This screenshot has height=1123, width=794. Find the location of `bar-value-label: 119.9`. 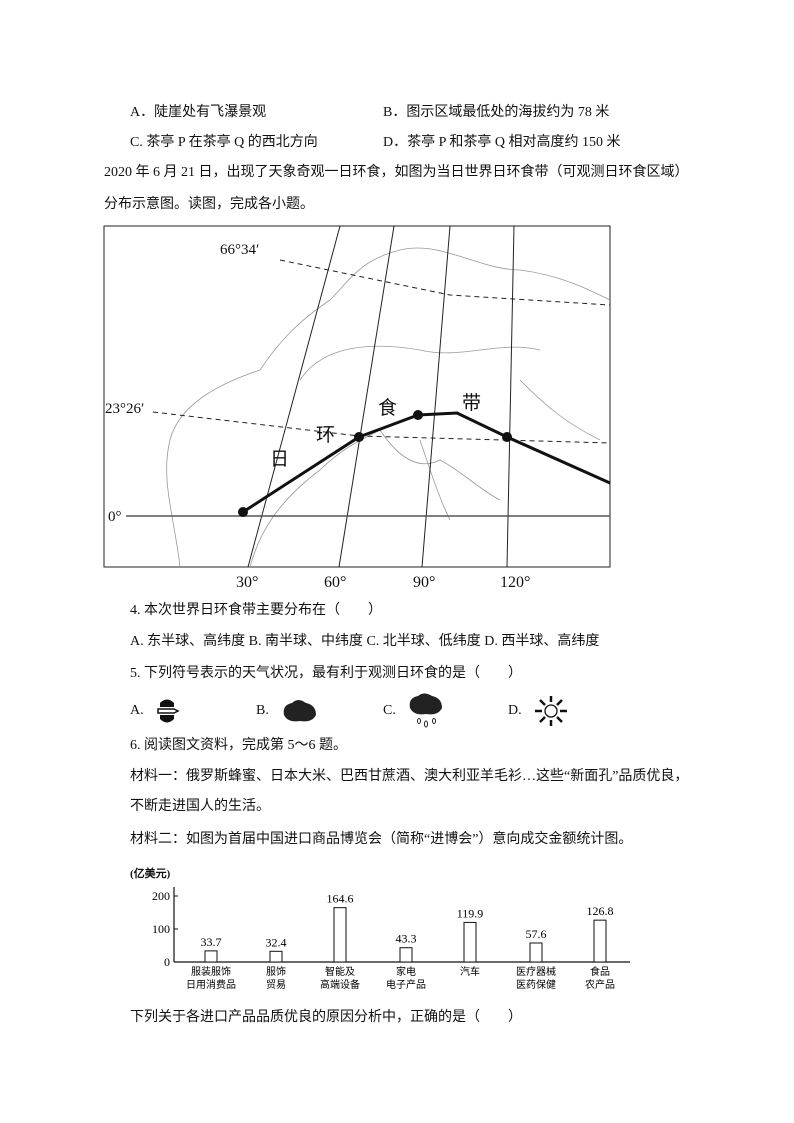

bar-value-label: 119.9 is located at coordinates (470, 913).